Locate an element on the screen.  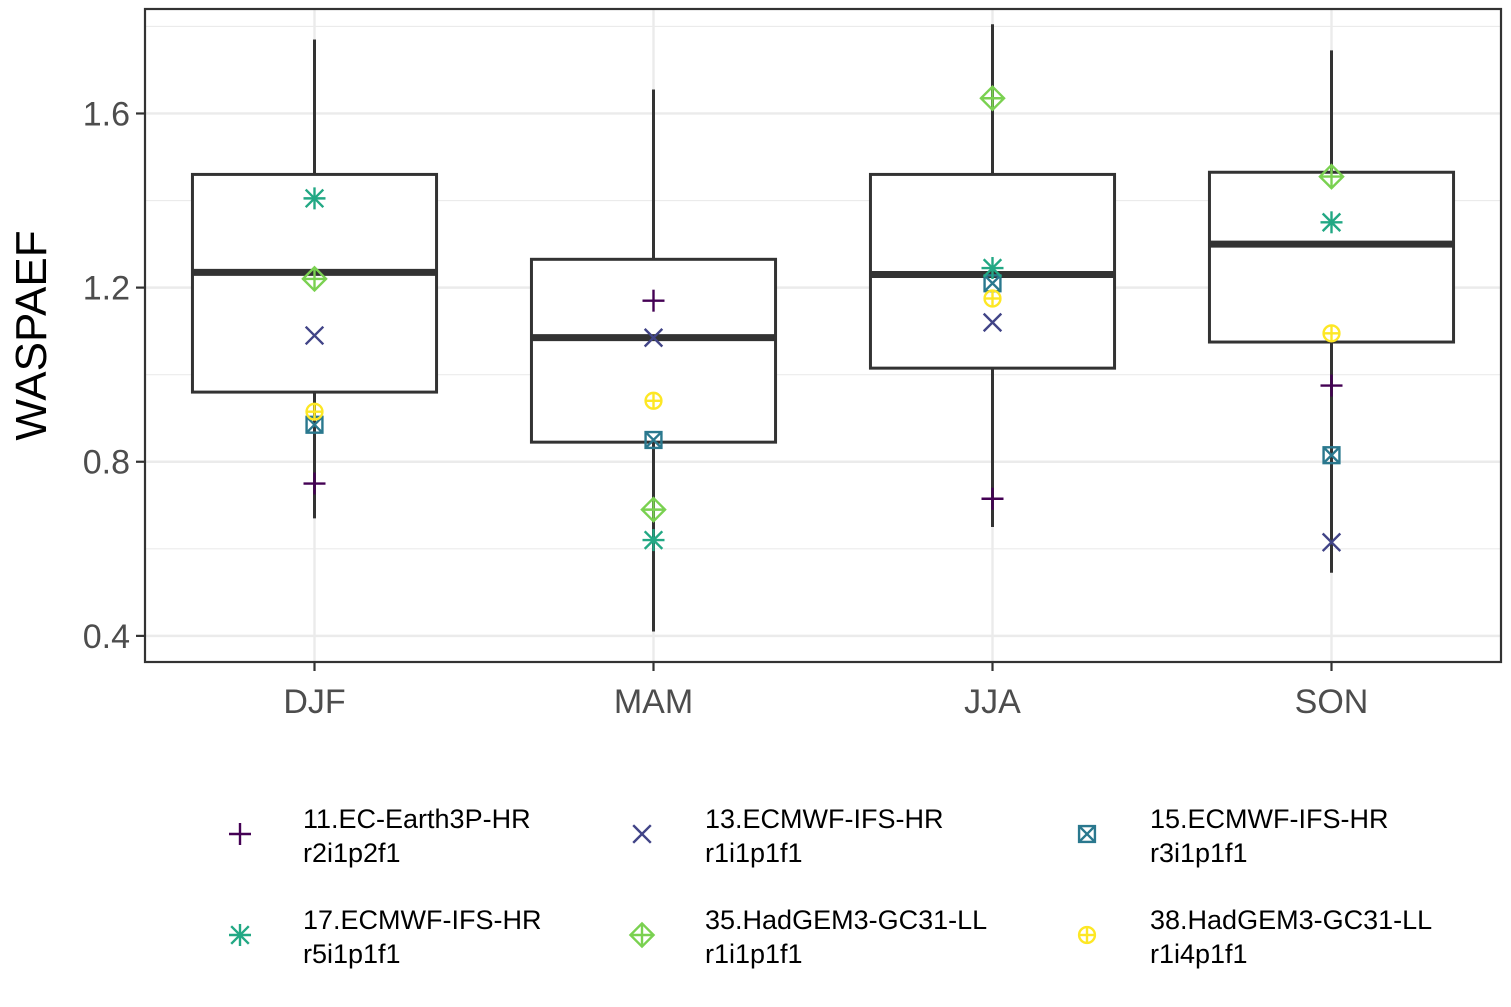
legend-label-name: 17.ECMWF-IFS-HR is located at coordinates (422, 920).